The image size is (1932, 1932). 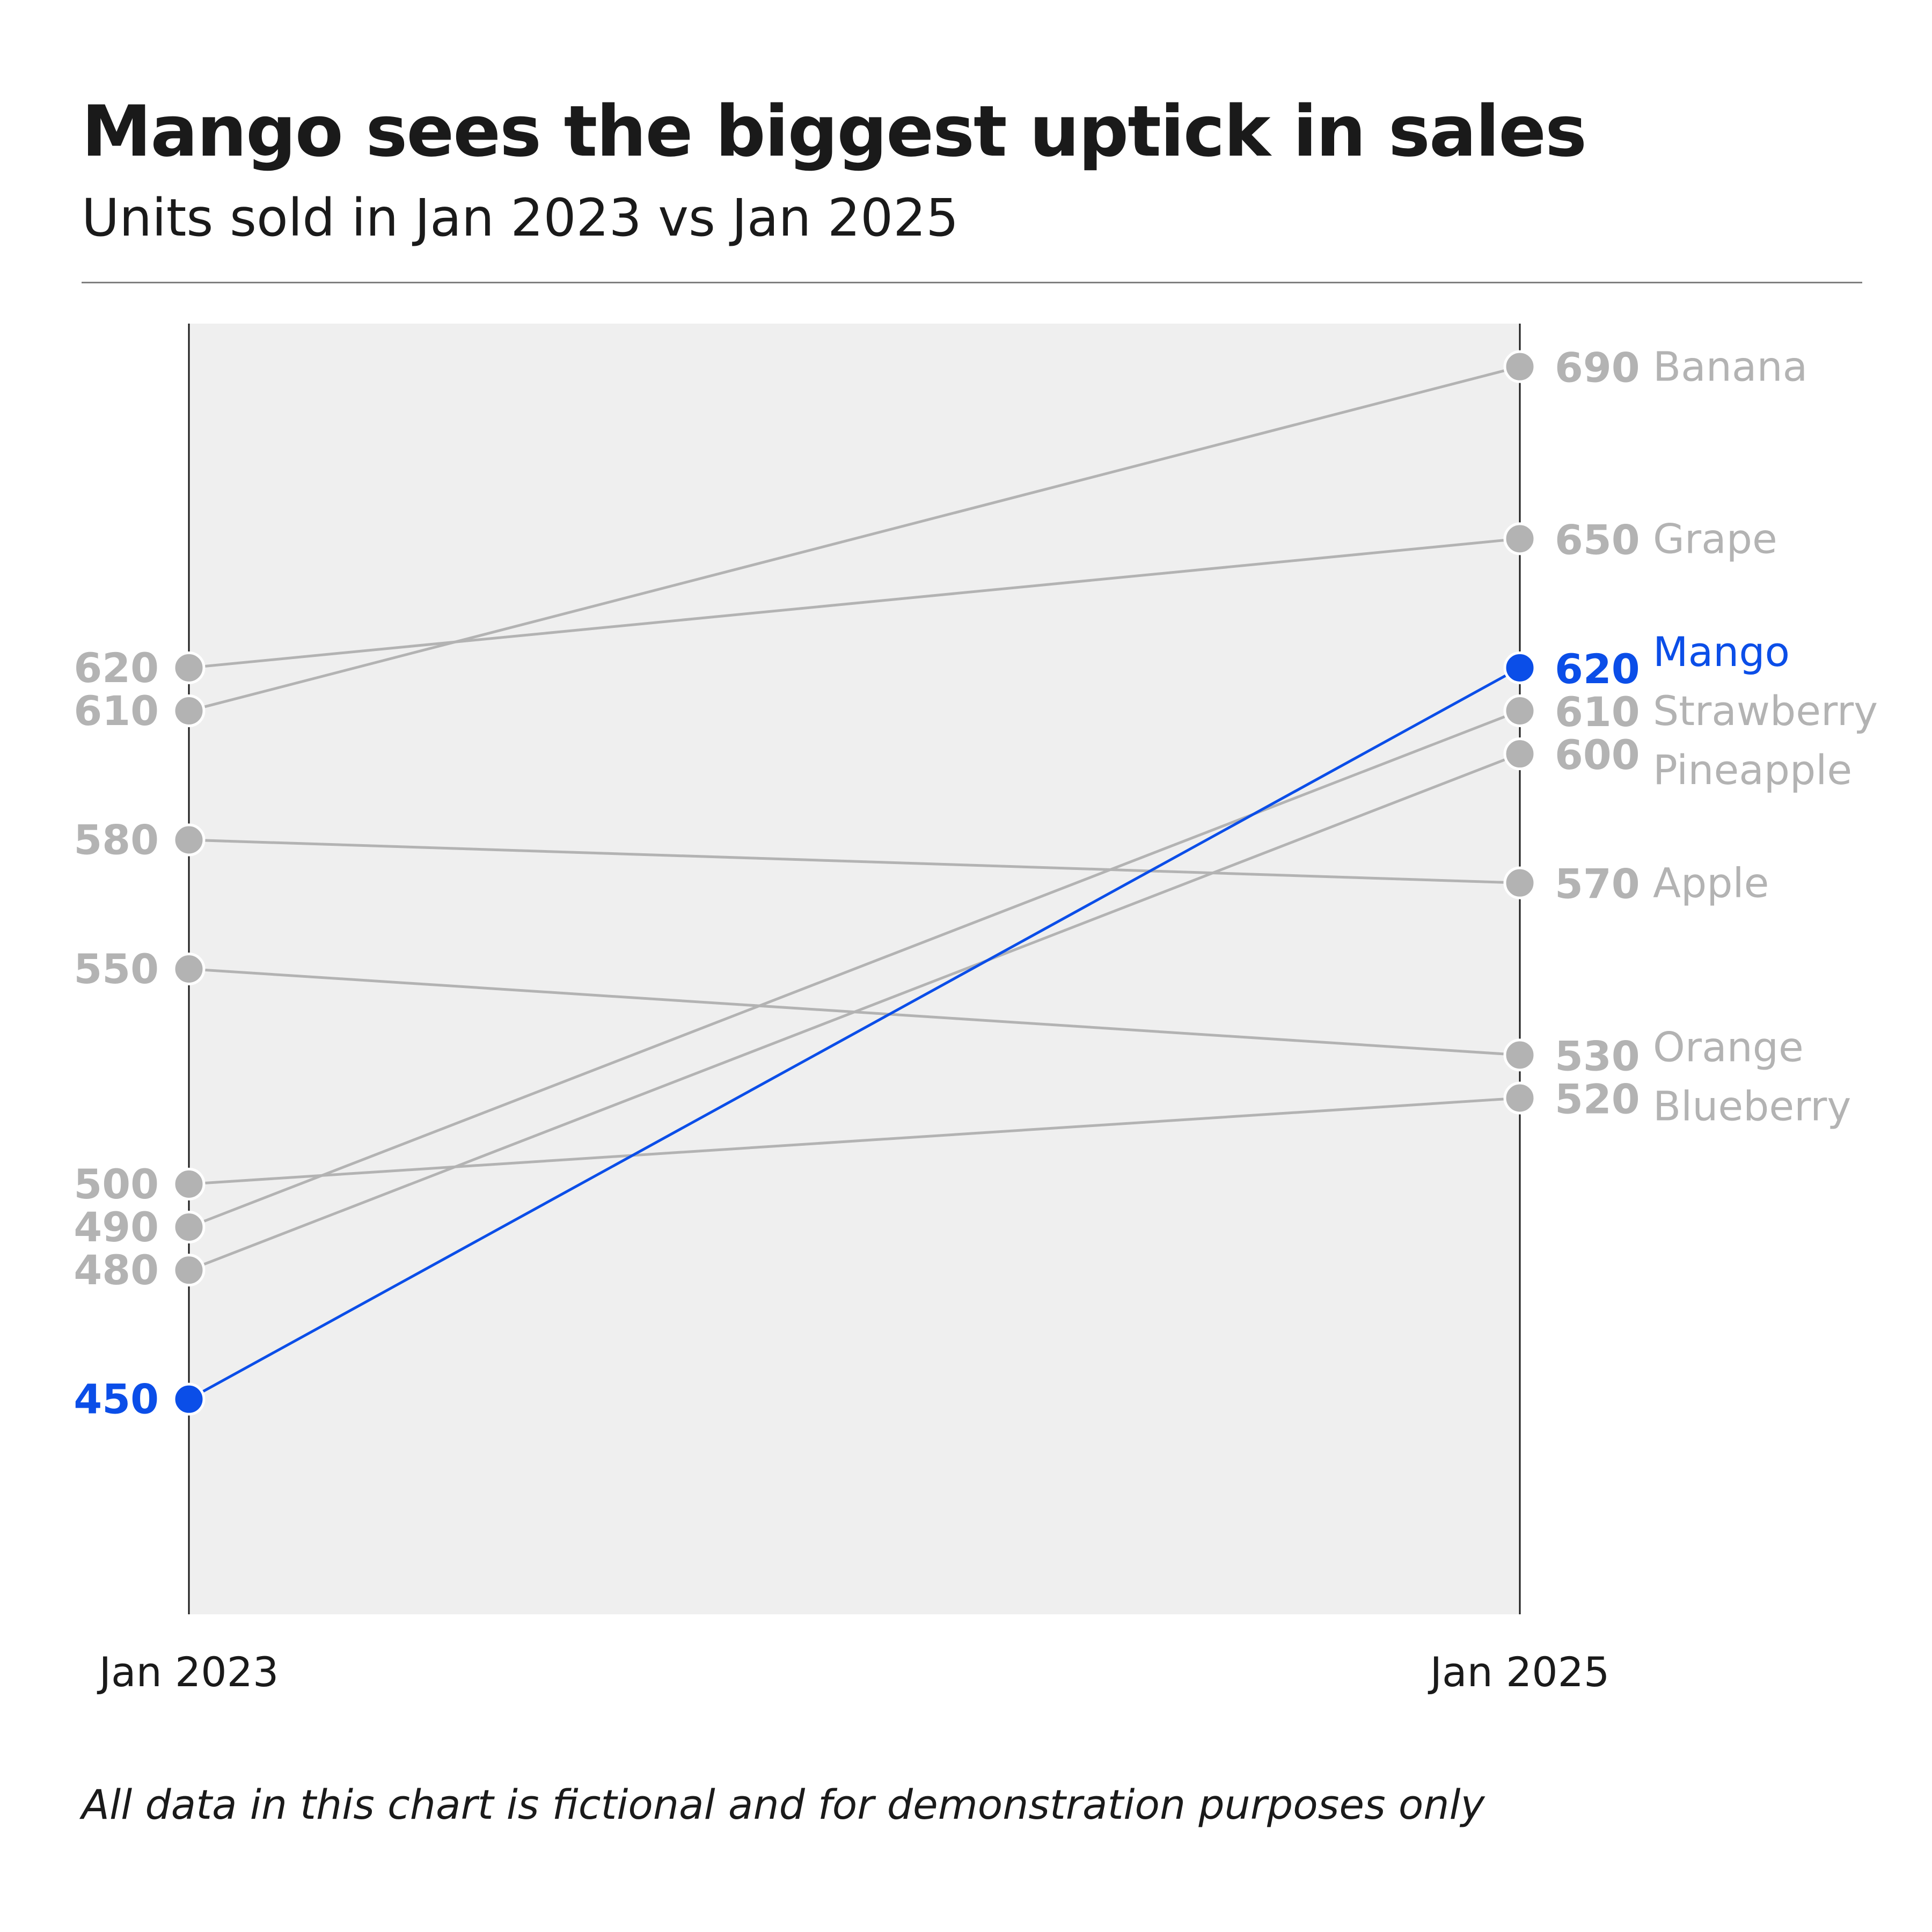 What do you see at coordinates (854, 861) in the screenshot?
I see `series-line-apple` at bounding box center [854, 861].